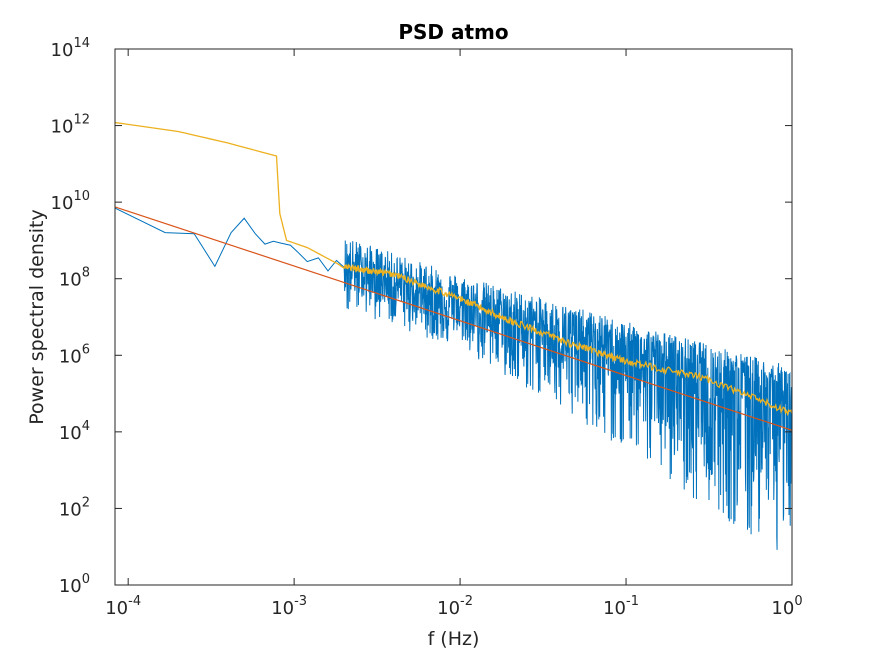  I want to click on x-tick-label: 10⁻¹, so click(621, 606).